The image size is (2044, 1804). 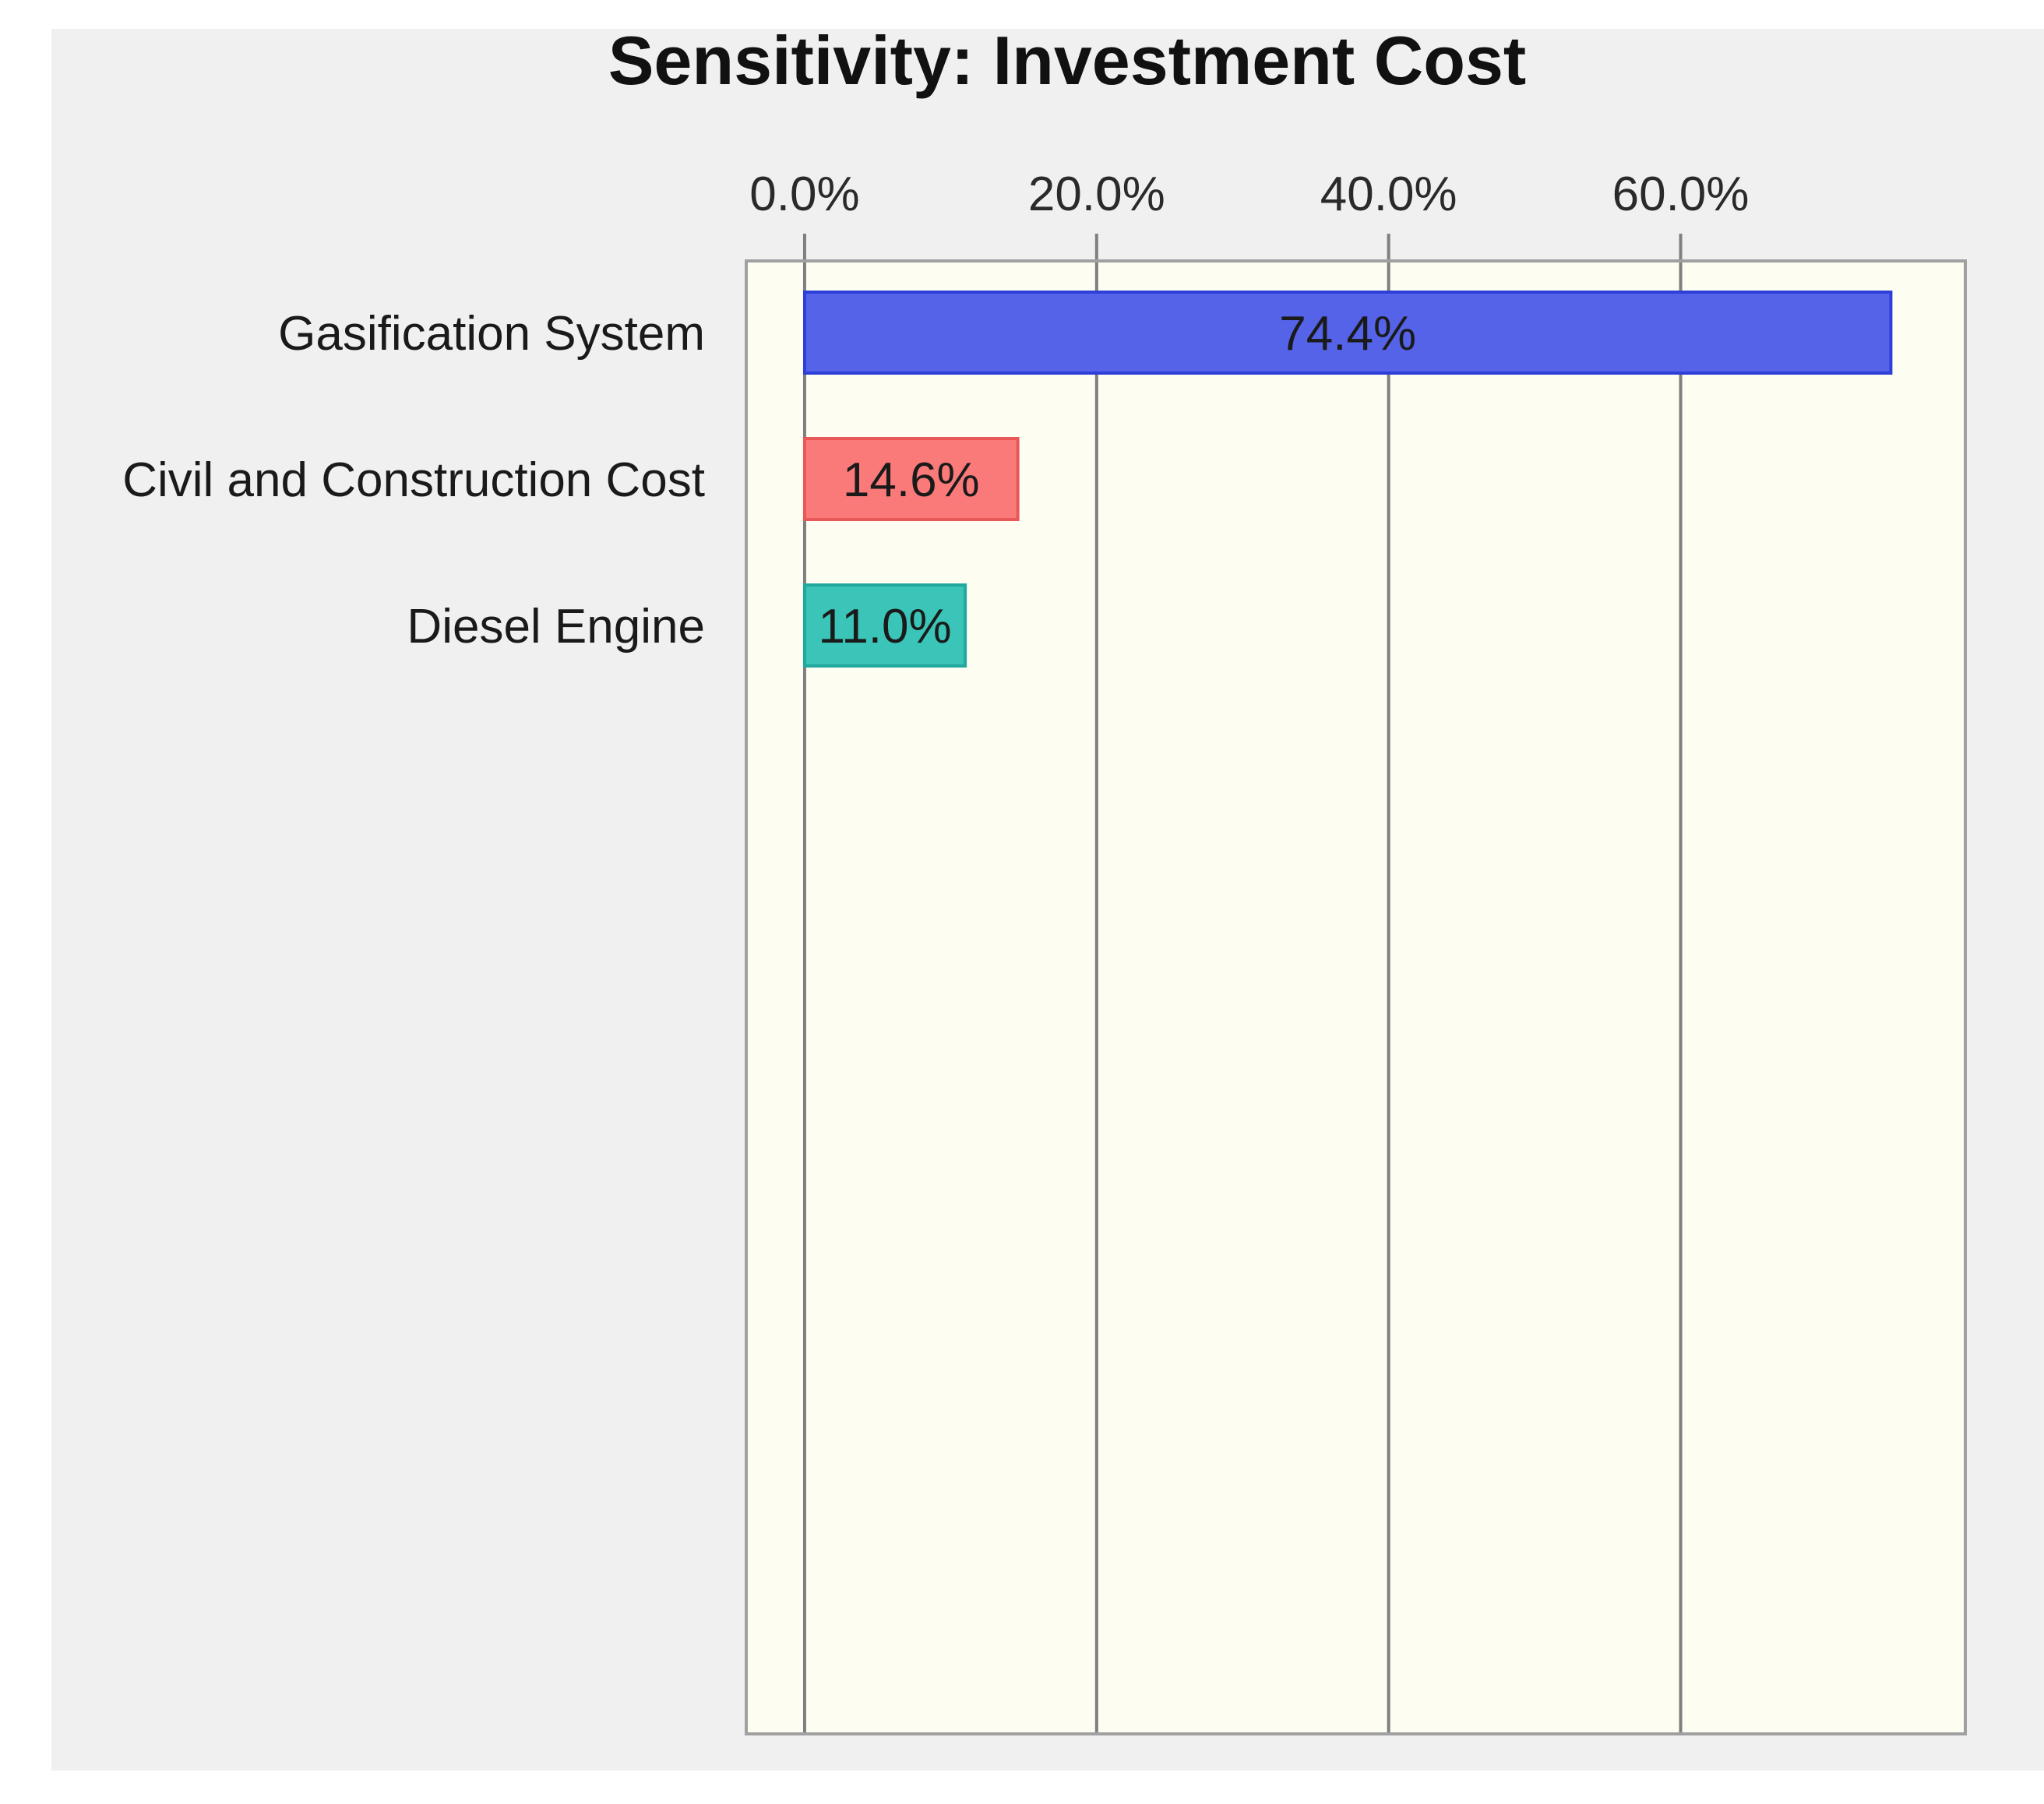 I want to click on x-tick-label: 40.0%, so click(x=1388, y=194).